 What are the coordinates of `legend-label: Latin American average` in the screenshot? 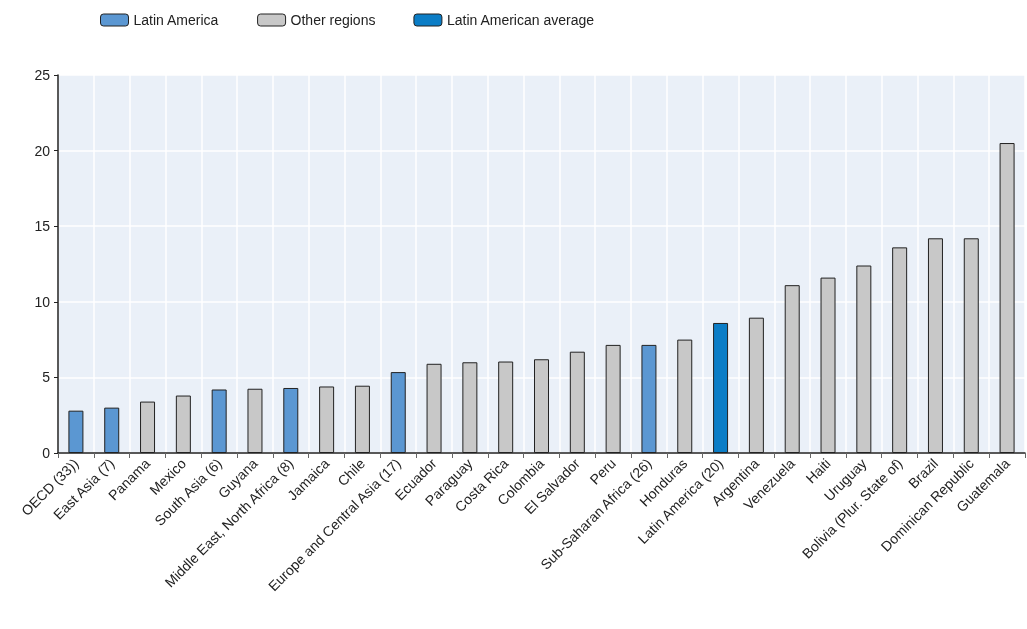 It's located at (520, 20).